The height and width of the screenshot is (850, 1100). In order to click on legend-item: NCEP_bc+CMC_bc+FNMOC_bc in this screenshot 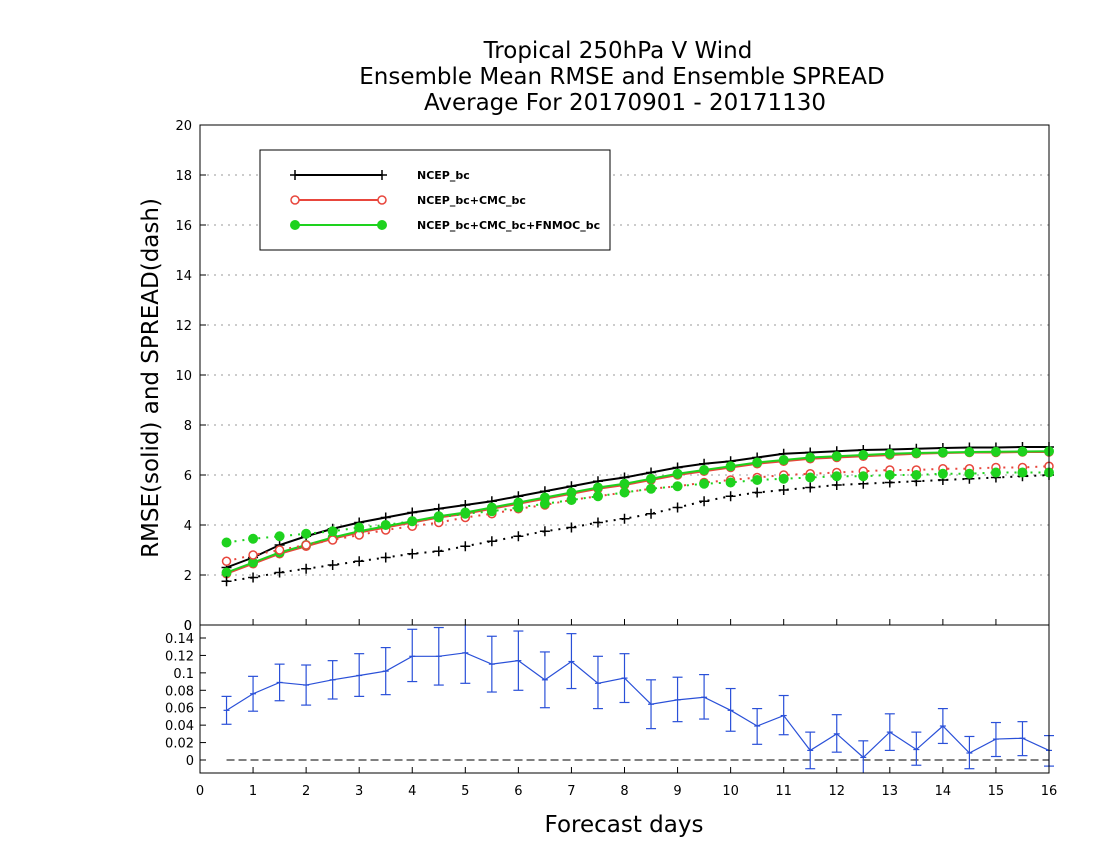, I will do `click(445, 225)`.